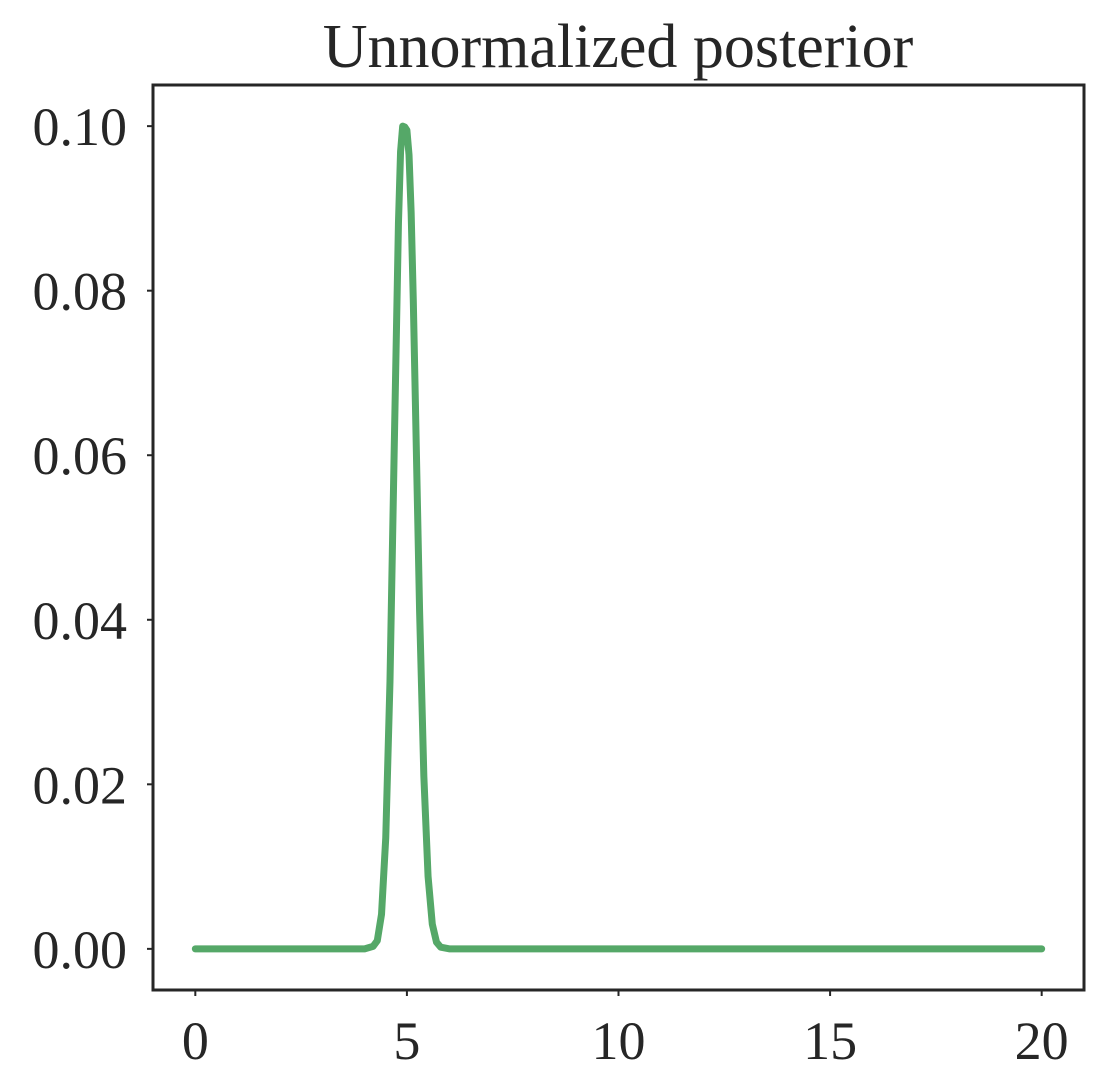  I want to click on x-tick-label: 15, so click(830, 1041).